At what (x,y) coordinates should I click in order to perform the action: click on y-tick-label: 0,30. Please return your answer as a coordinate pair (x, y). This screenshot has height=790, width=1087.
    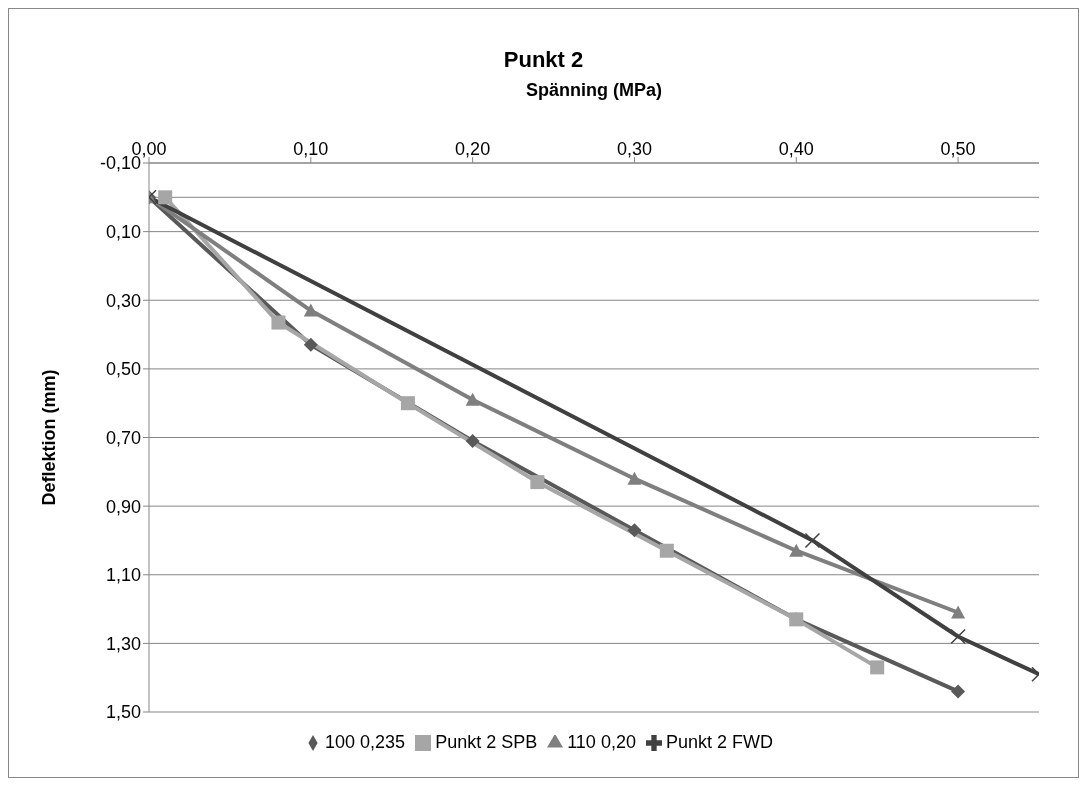
    Looking at the image, I should click on (123, 300).